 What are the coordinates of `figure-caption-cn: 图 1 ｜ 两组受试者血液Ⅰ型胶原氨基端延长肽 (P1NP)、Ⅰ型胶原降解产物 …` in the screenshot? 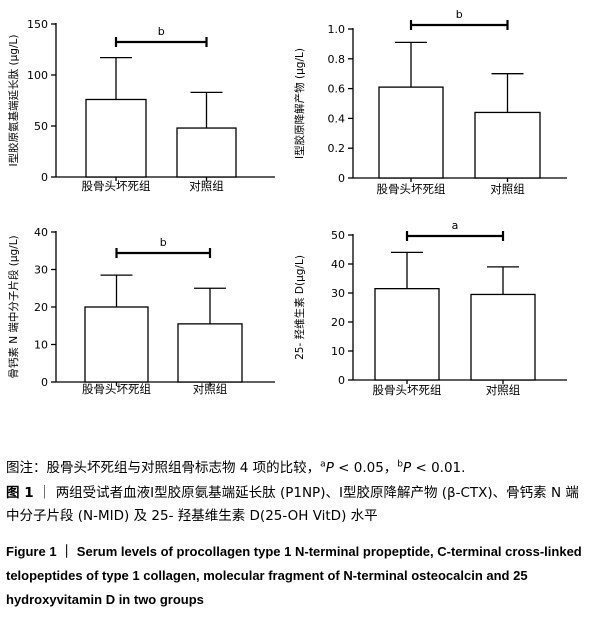 It's located at (298, 505).